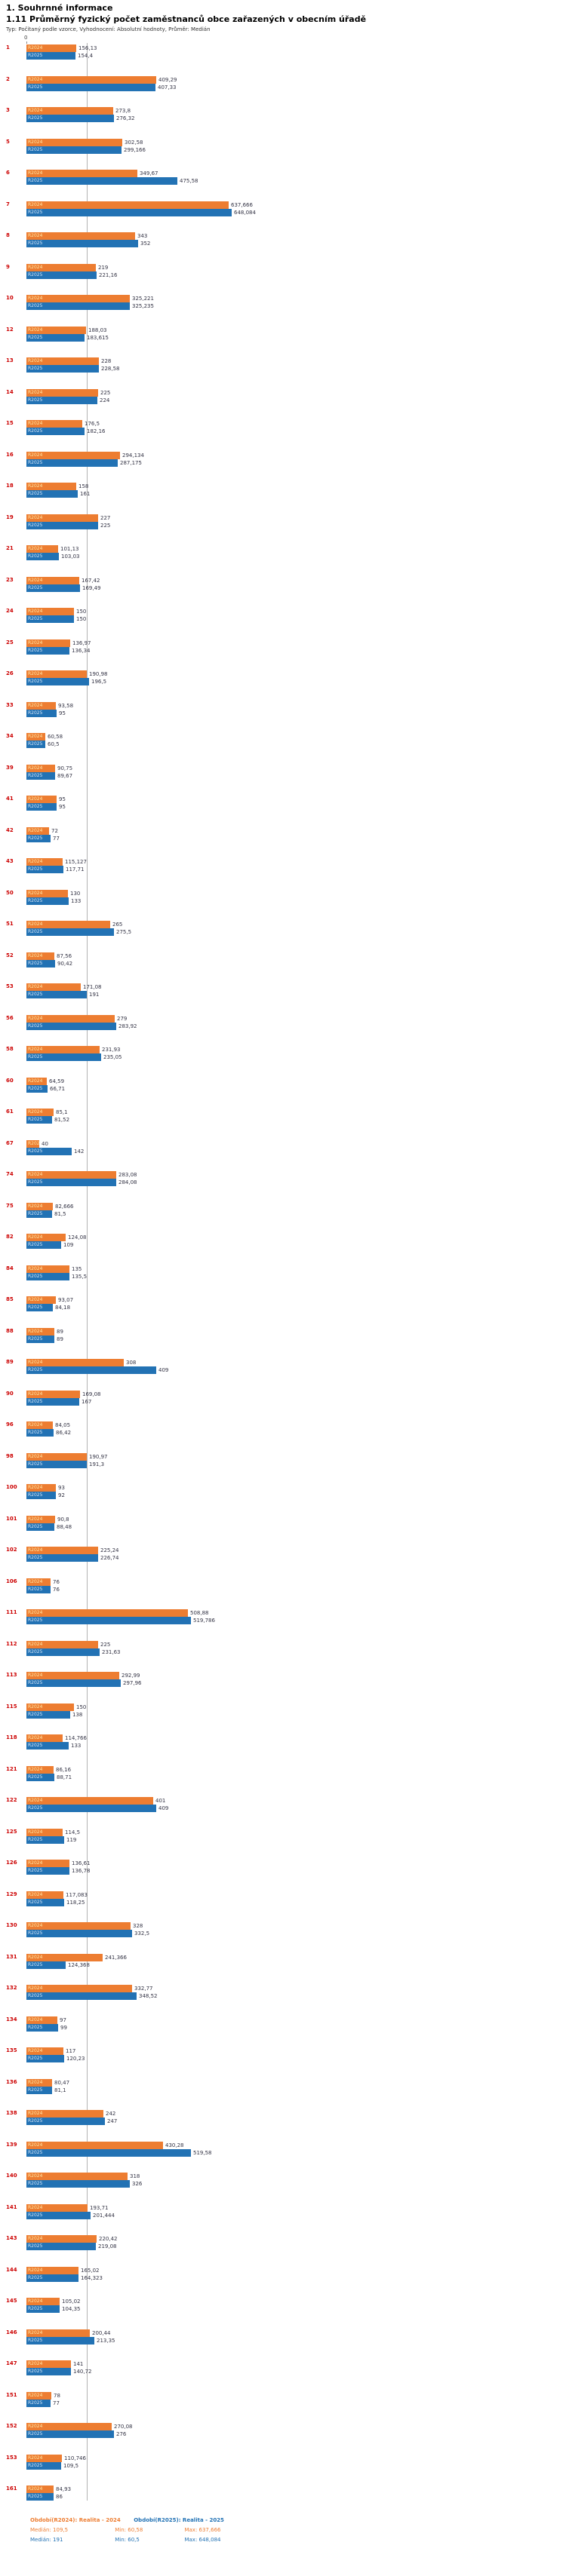  Describe the element at coordinates (296, 361) in the screenshot. I see `bar-line: R2024 228` at that location.